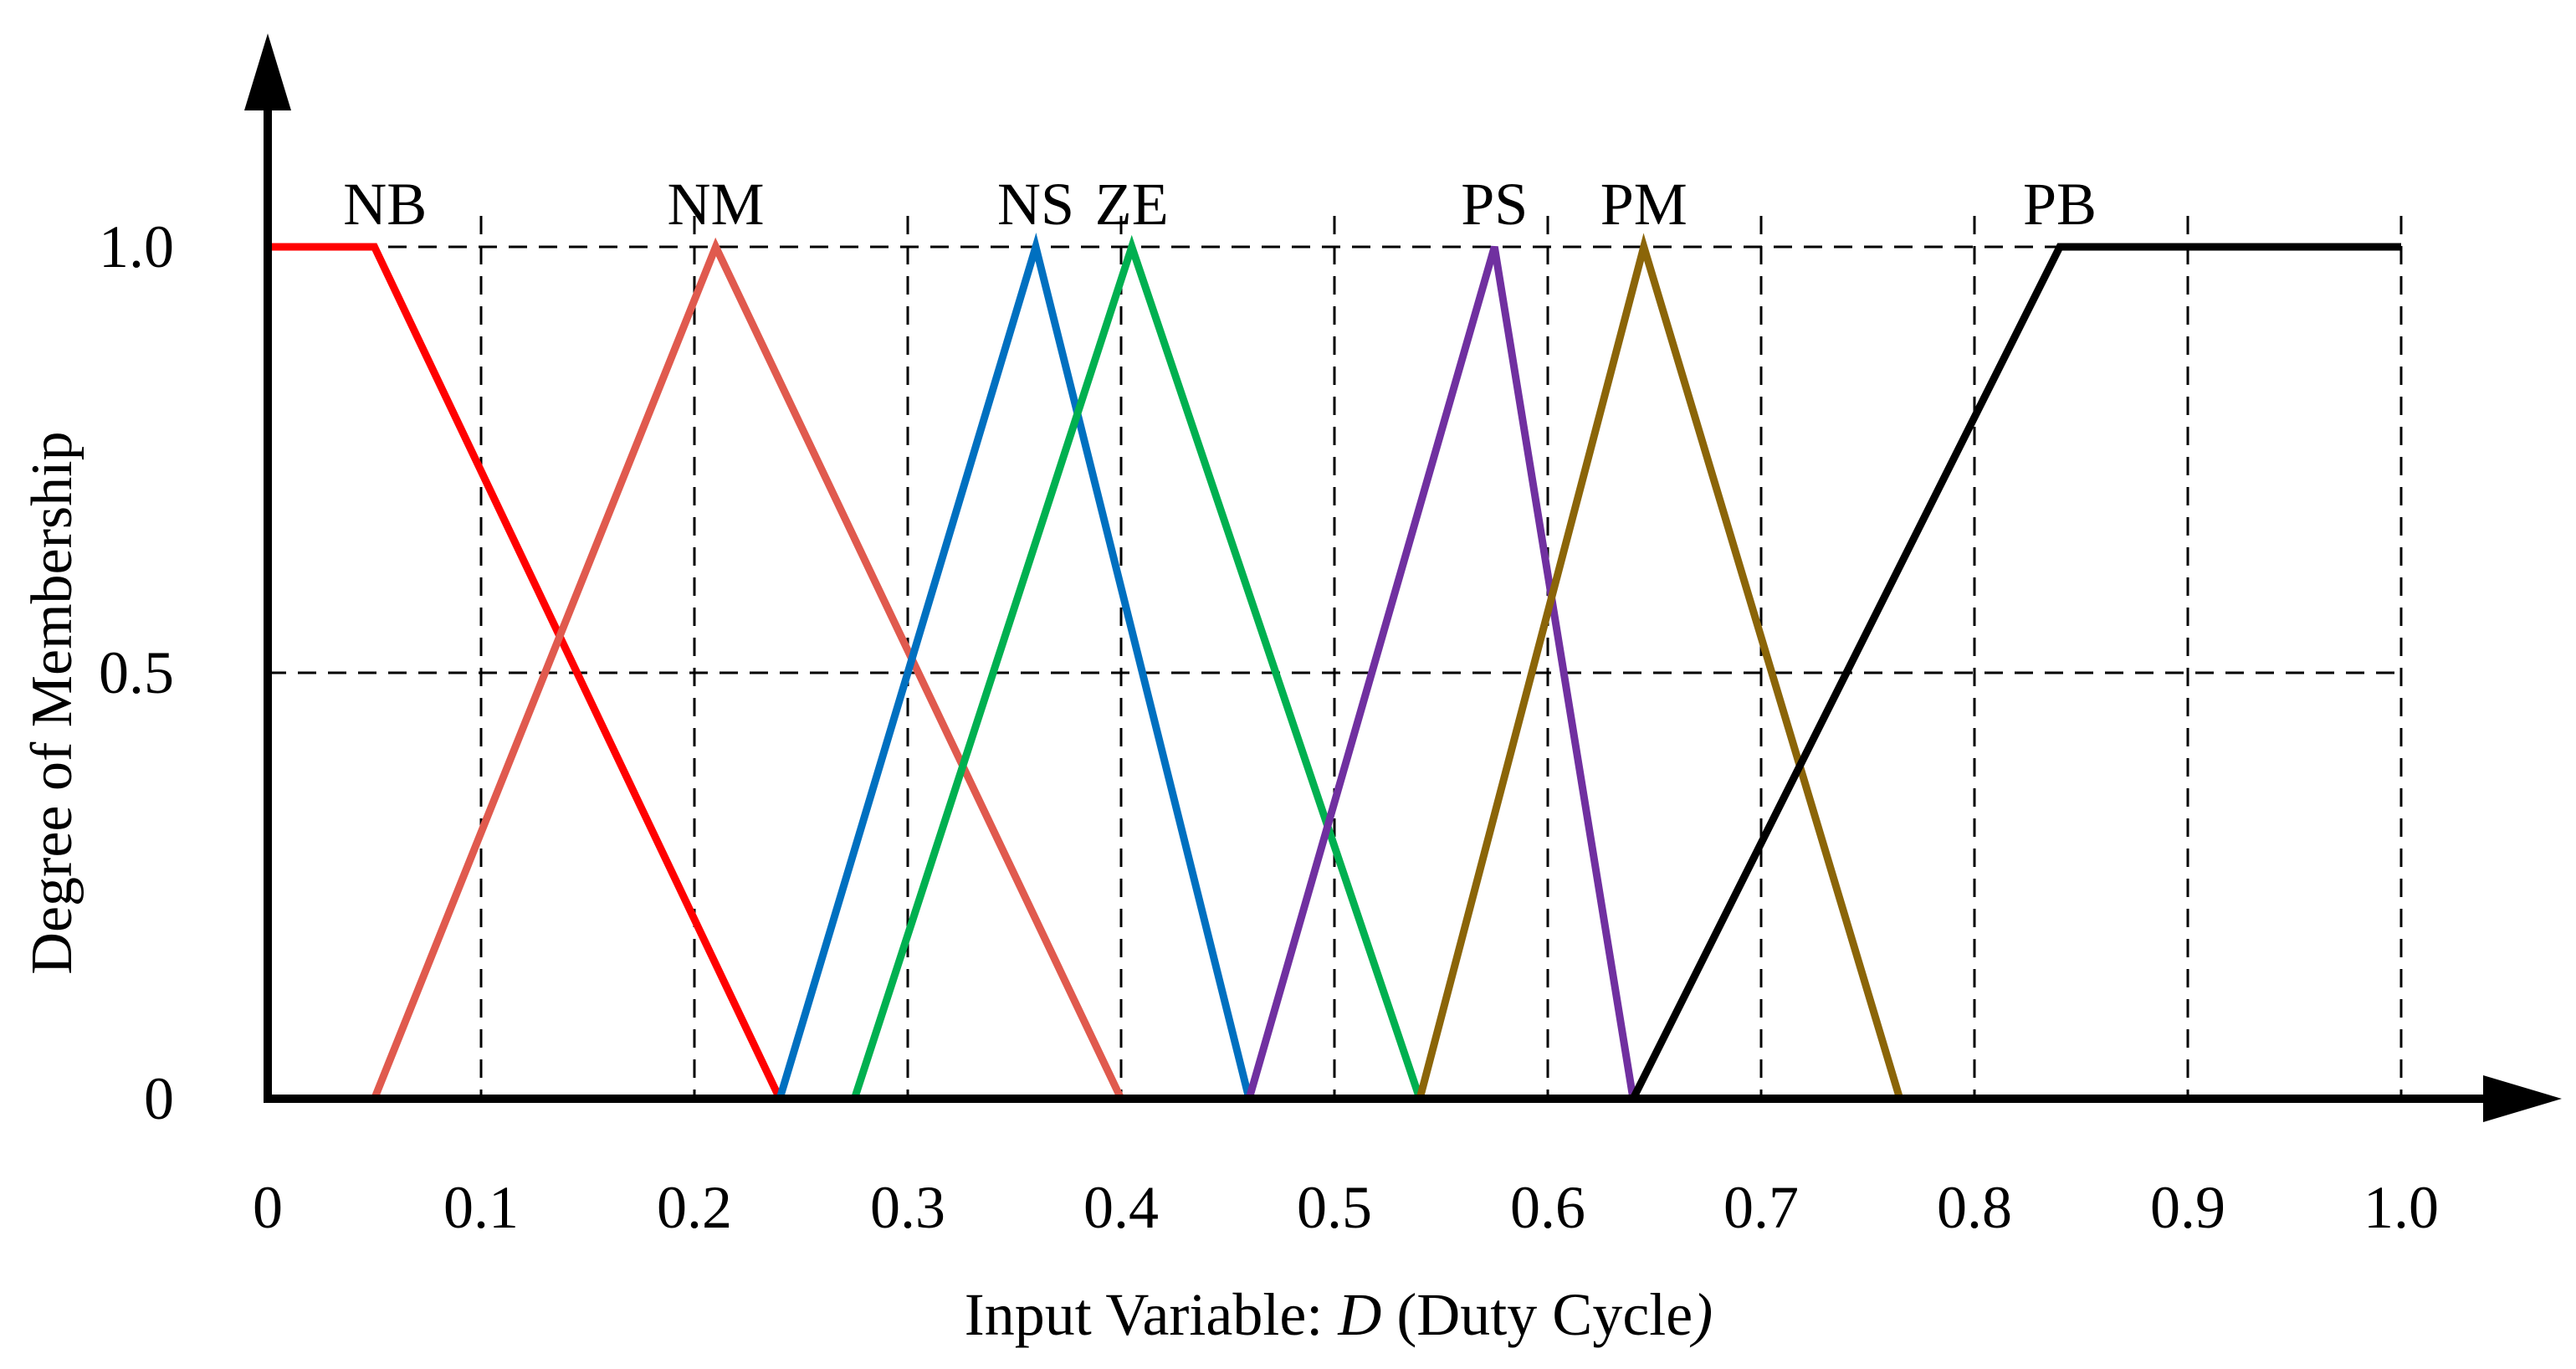 Image resolution: width=2576 pixels, height=1369 pixels. I want to click on x-tick-label: 0.9, so click(2187, 1208).